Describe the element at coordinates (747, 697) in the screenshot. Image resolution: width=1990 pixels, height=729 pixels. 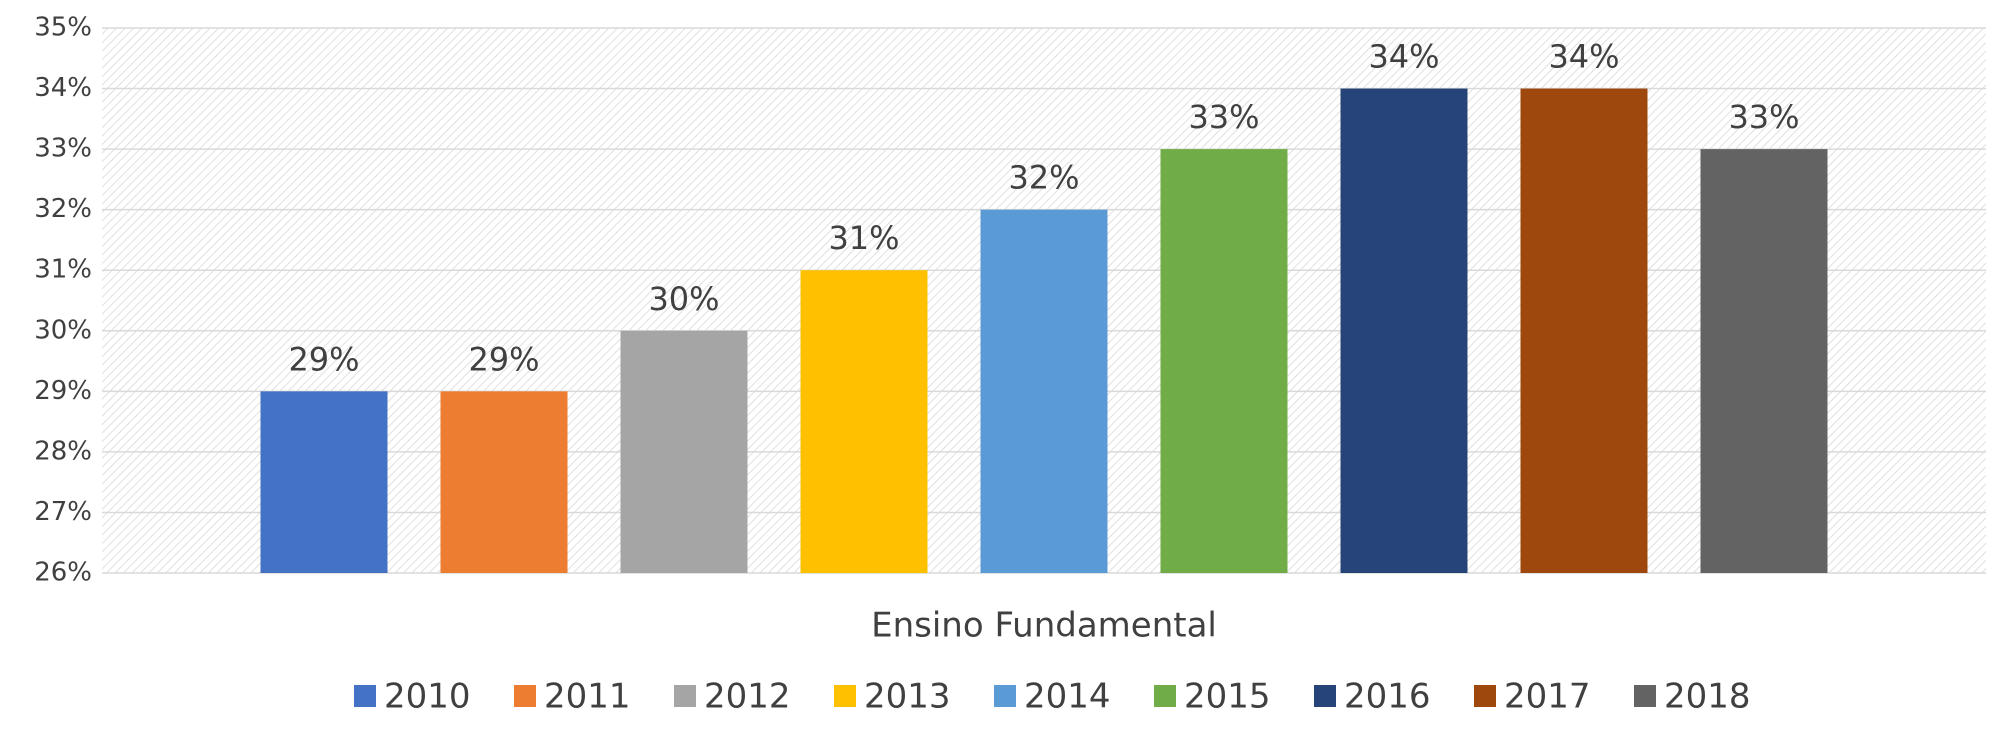
I see `legend-label: 2012` at that location.